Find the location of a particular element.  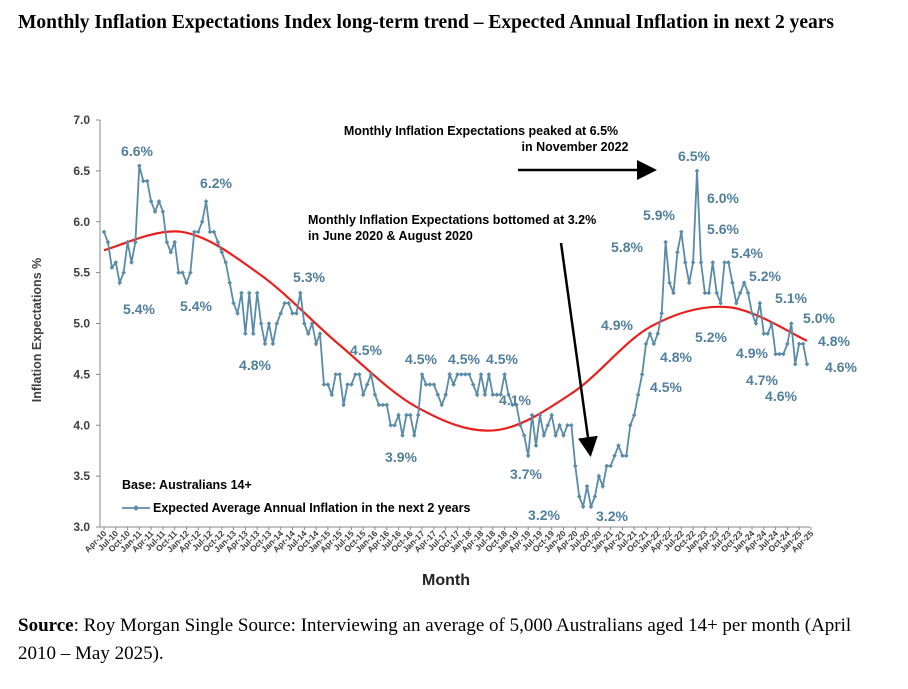

data-label: 3.2% is located at coordinates (544, 515).